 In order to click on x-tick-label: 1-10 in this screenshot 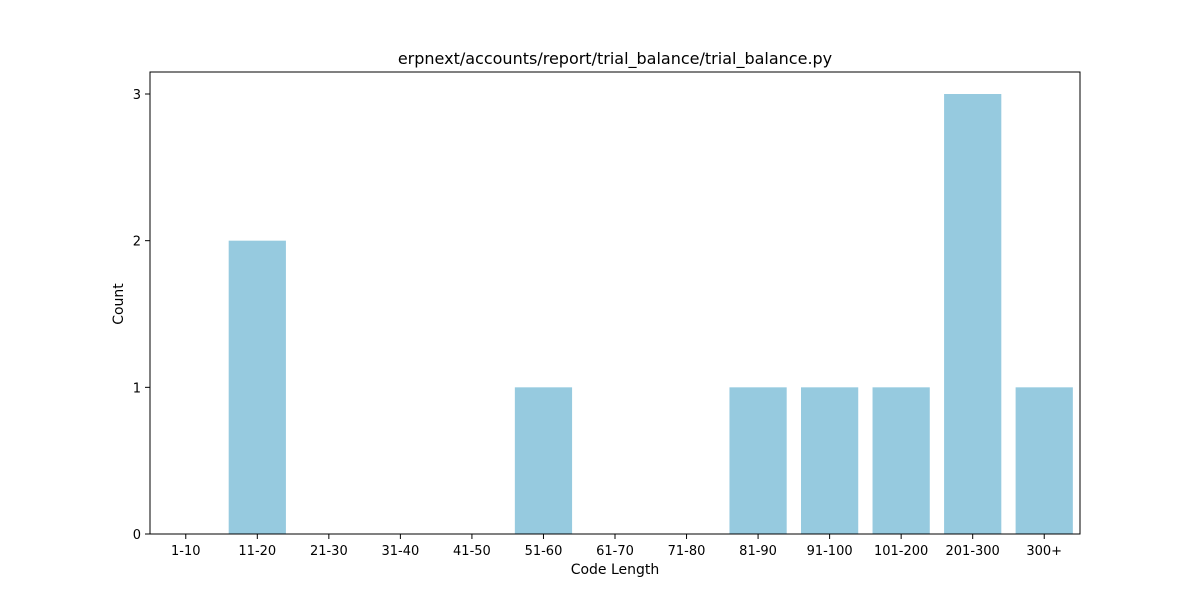, I will do `click(186, 551)`.